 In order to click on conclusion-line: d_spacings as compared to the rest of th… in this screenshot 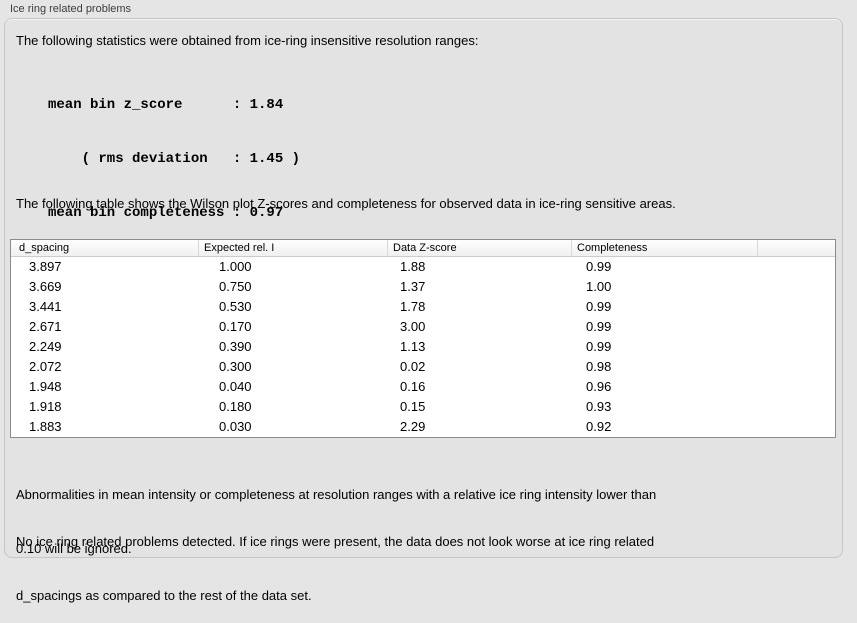, I will do `click(164, 595)`.